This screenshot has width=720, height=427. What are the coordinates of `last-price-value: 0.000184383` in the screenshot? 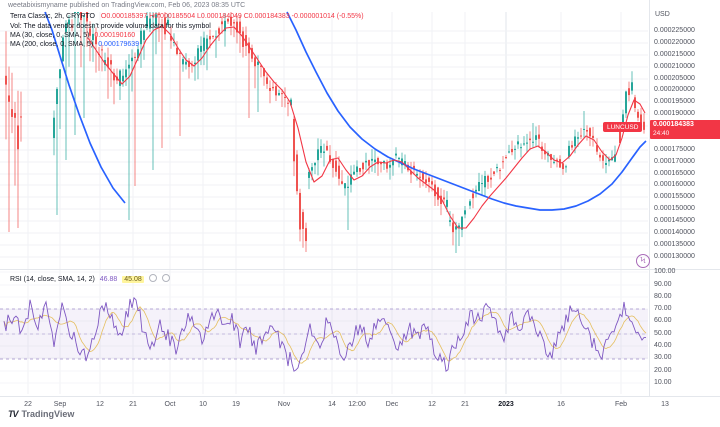 It's located at (673, 124).